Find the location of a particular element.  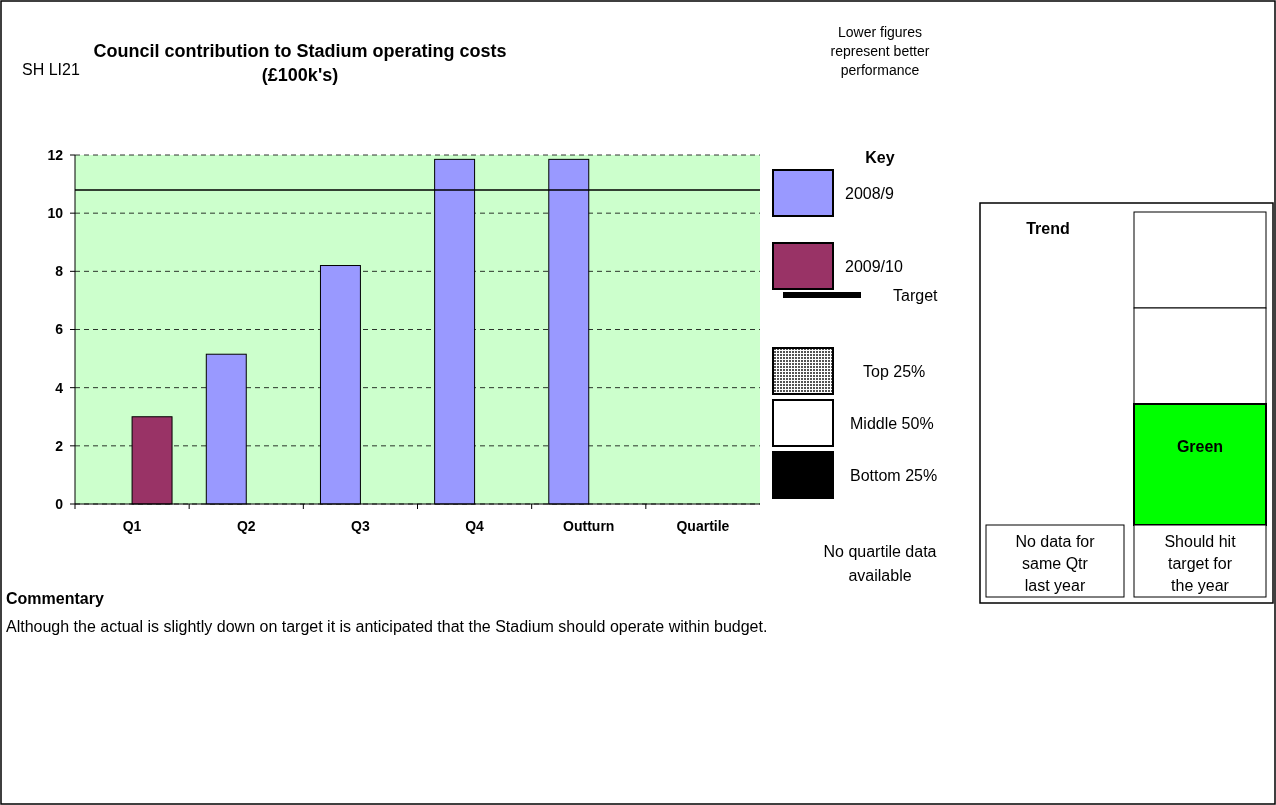

y-tick-label: 12 is located at coordinates (55, 154).